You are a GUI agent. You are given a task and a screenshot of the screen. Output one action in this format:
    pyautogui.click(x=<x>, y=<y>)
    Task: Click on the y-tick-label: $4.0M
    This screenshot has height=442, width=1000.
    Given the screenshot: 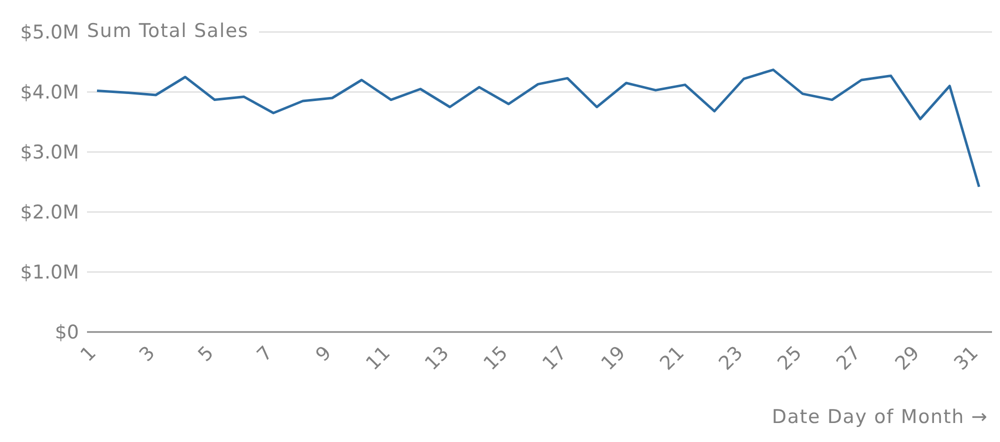 What is the action you would take?
    pyautogui.click(x=49, y=93)
    